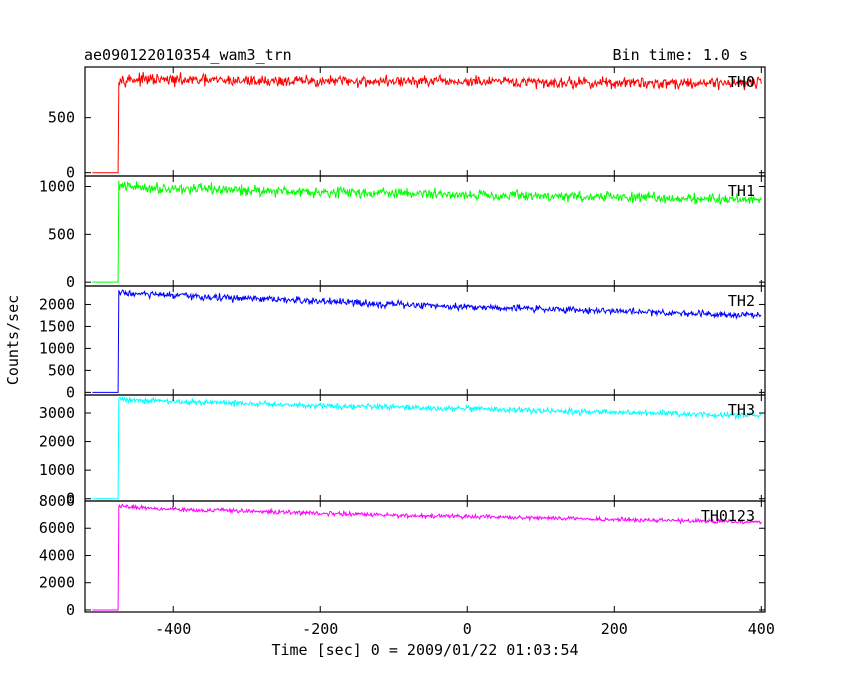  I want to click on panel-th2: 0 500 1000 1500 2000 TH2, so click(402, 343).